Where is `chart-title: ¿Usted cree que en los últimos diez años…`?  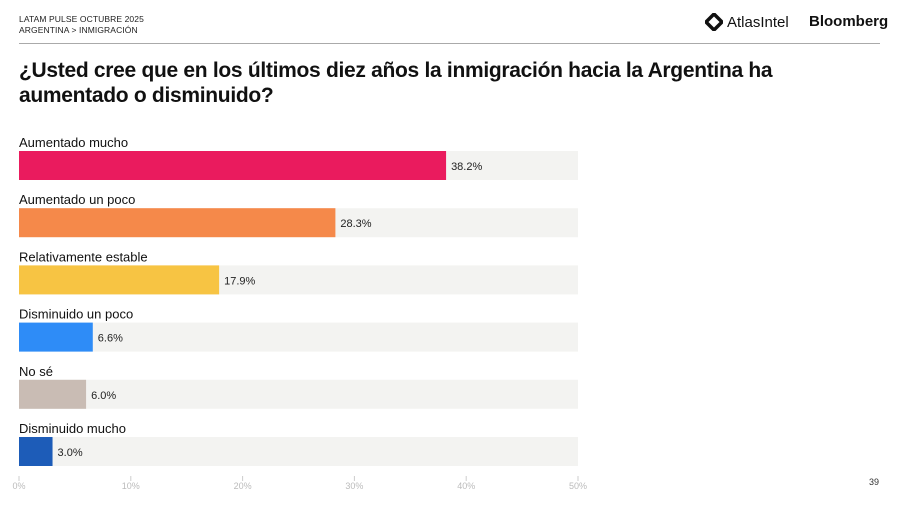 chart-title: ¿Usted cree que en los últimos diez años… is located at coordinates (396, 83).